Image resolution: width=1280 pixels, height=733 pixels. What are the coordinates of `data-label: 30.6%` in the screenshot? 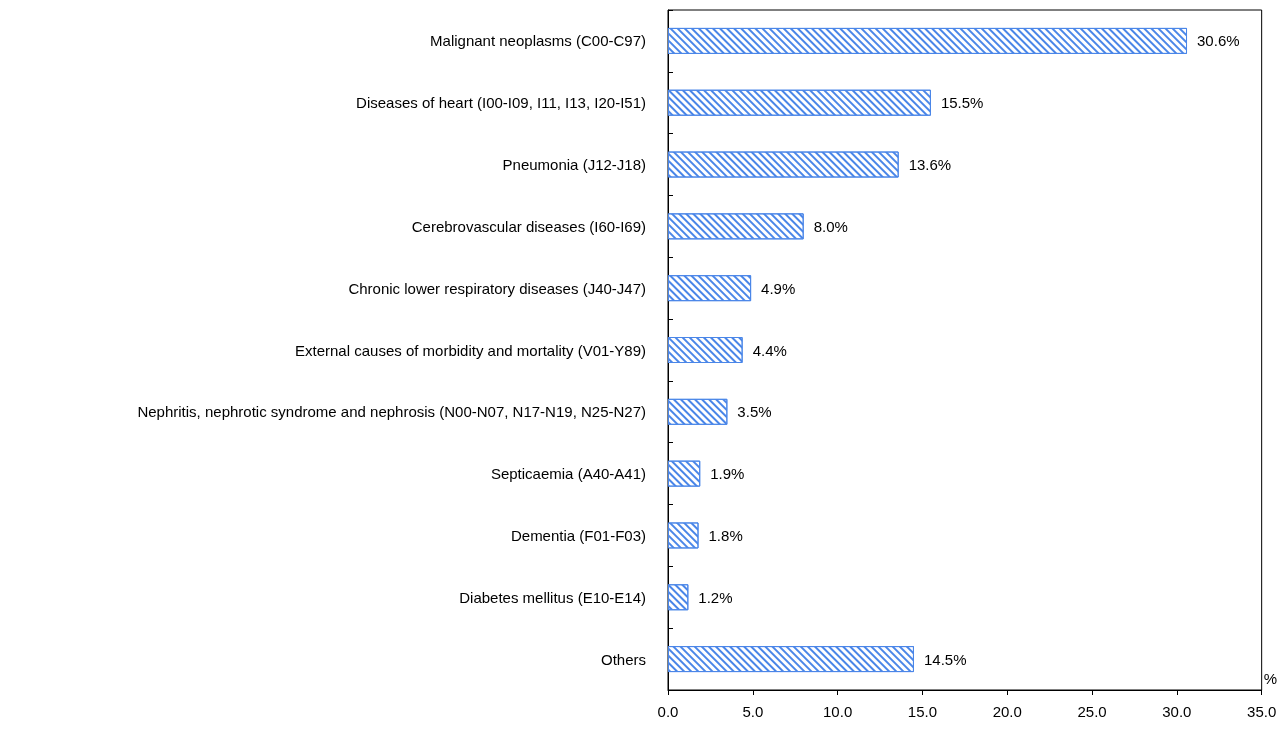 It's located at (1218, 41).